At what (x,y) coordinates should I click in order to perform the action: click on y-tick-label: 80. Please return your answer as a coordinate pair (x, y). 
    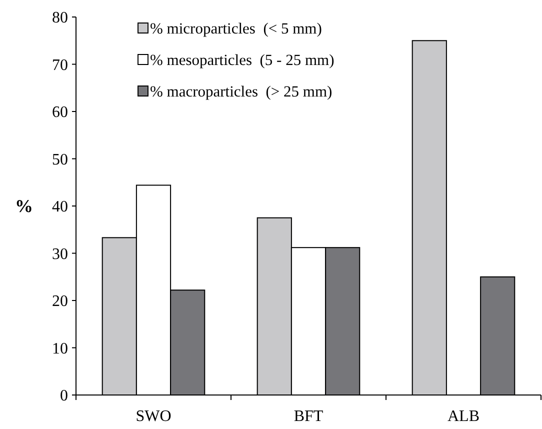
    Looking at the image, I should click on (60, 18).